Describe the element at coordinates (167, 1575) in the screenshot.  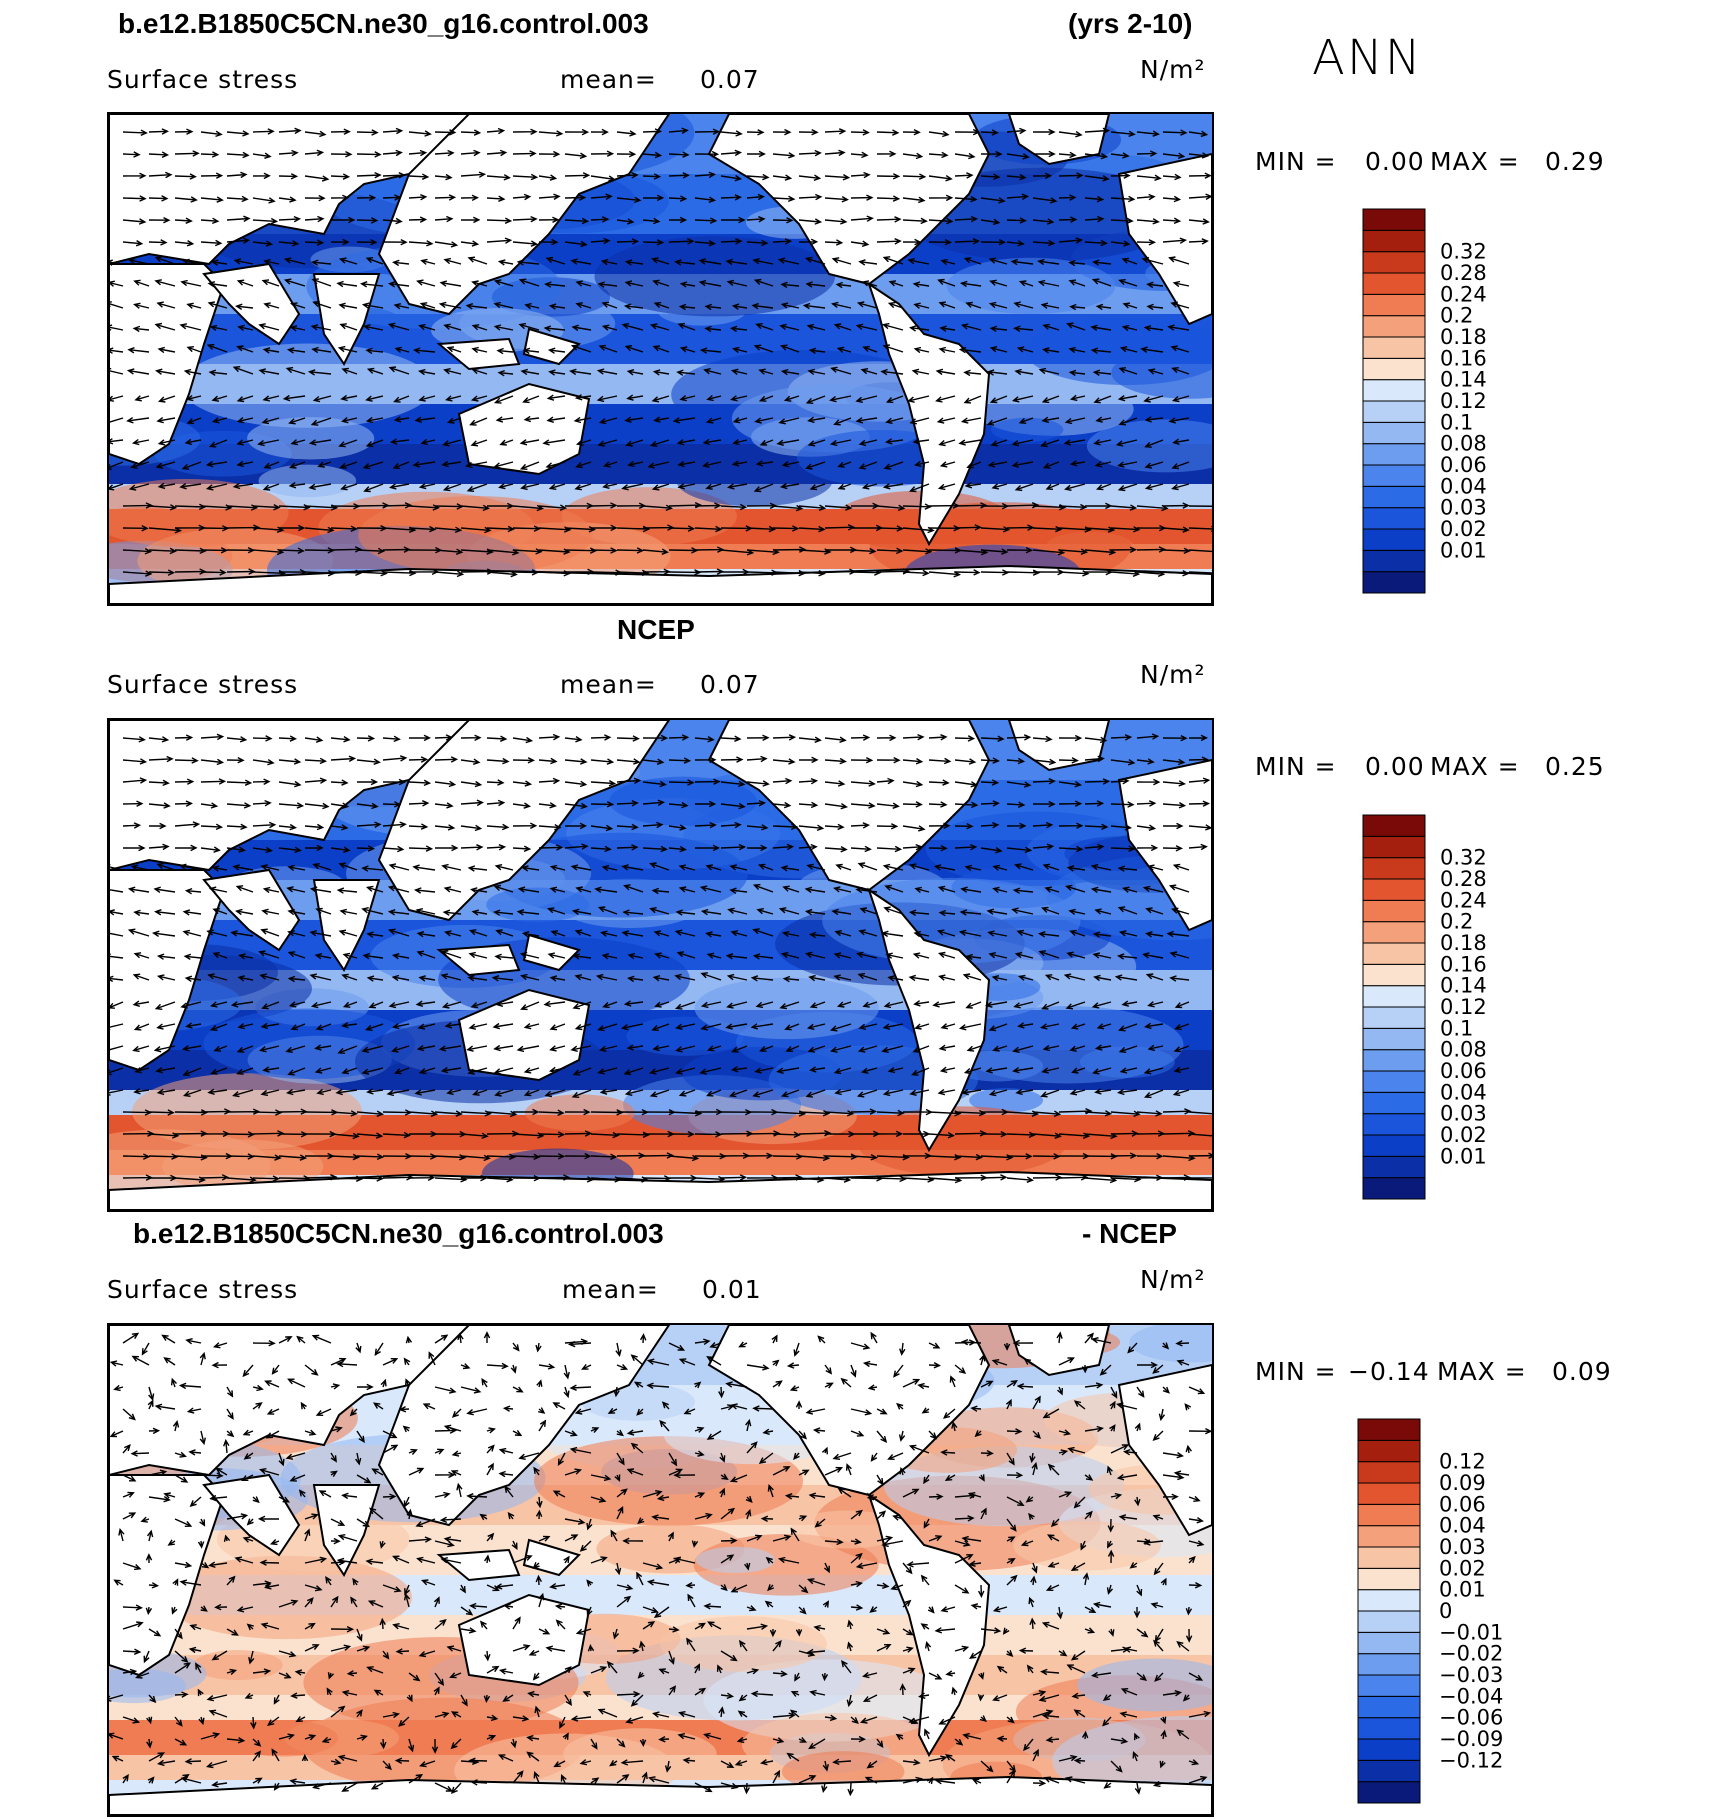
I see `continent-outline` at that location.